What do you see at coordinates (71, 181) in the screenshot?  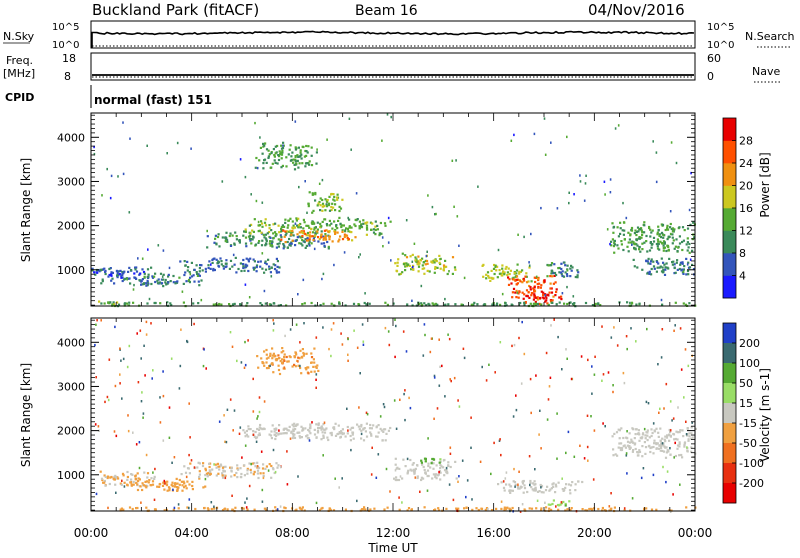 I see `y-tick-label: 3000` at bounding box center [71, 181].